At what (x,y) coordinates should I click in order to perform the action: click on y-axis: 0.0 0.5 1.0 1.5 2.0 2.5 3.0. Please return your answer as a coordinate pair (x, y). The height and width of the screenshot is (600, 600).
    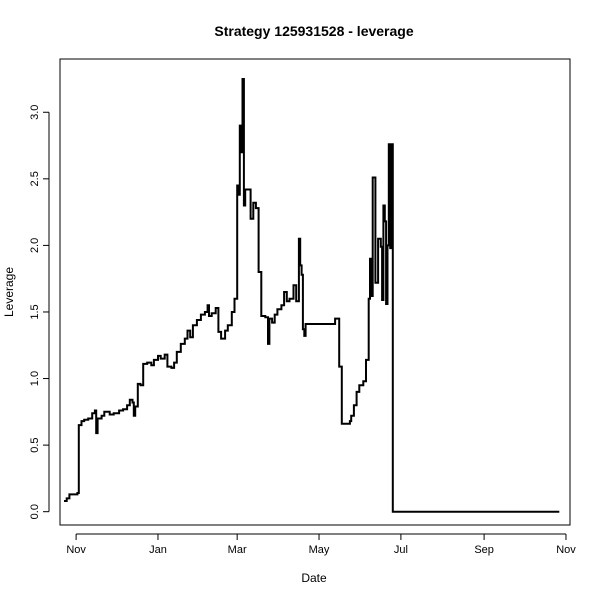
    Looking at the image, I should click on (39, 312).